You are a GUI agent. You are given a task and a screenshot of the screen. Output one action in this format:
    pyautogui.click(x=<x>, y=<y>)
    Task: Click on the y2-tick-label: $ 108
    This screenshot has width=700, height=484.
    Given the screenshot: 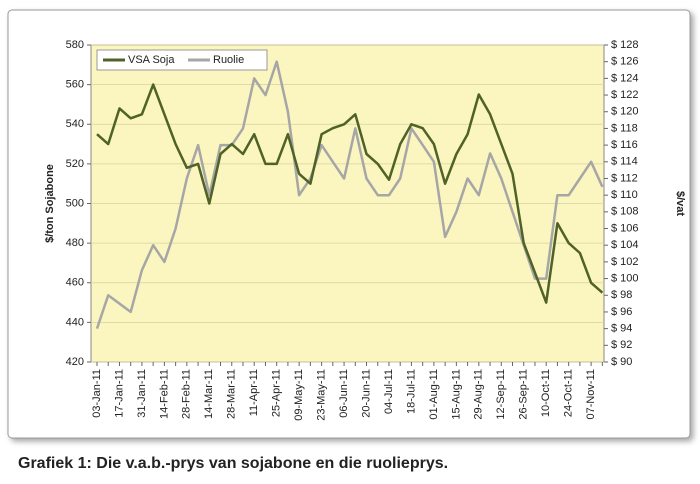 What is the action you would take?
    pyautogui.click(x=625, y=212)
    